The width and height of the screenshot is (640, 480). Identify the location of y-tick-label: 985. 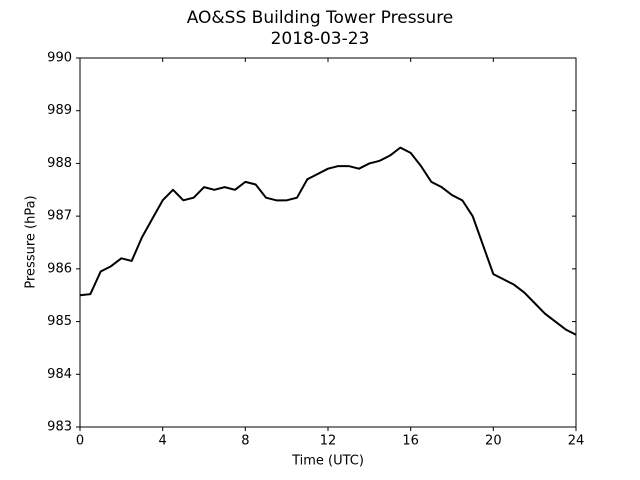
(59, 321).